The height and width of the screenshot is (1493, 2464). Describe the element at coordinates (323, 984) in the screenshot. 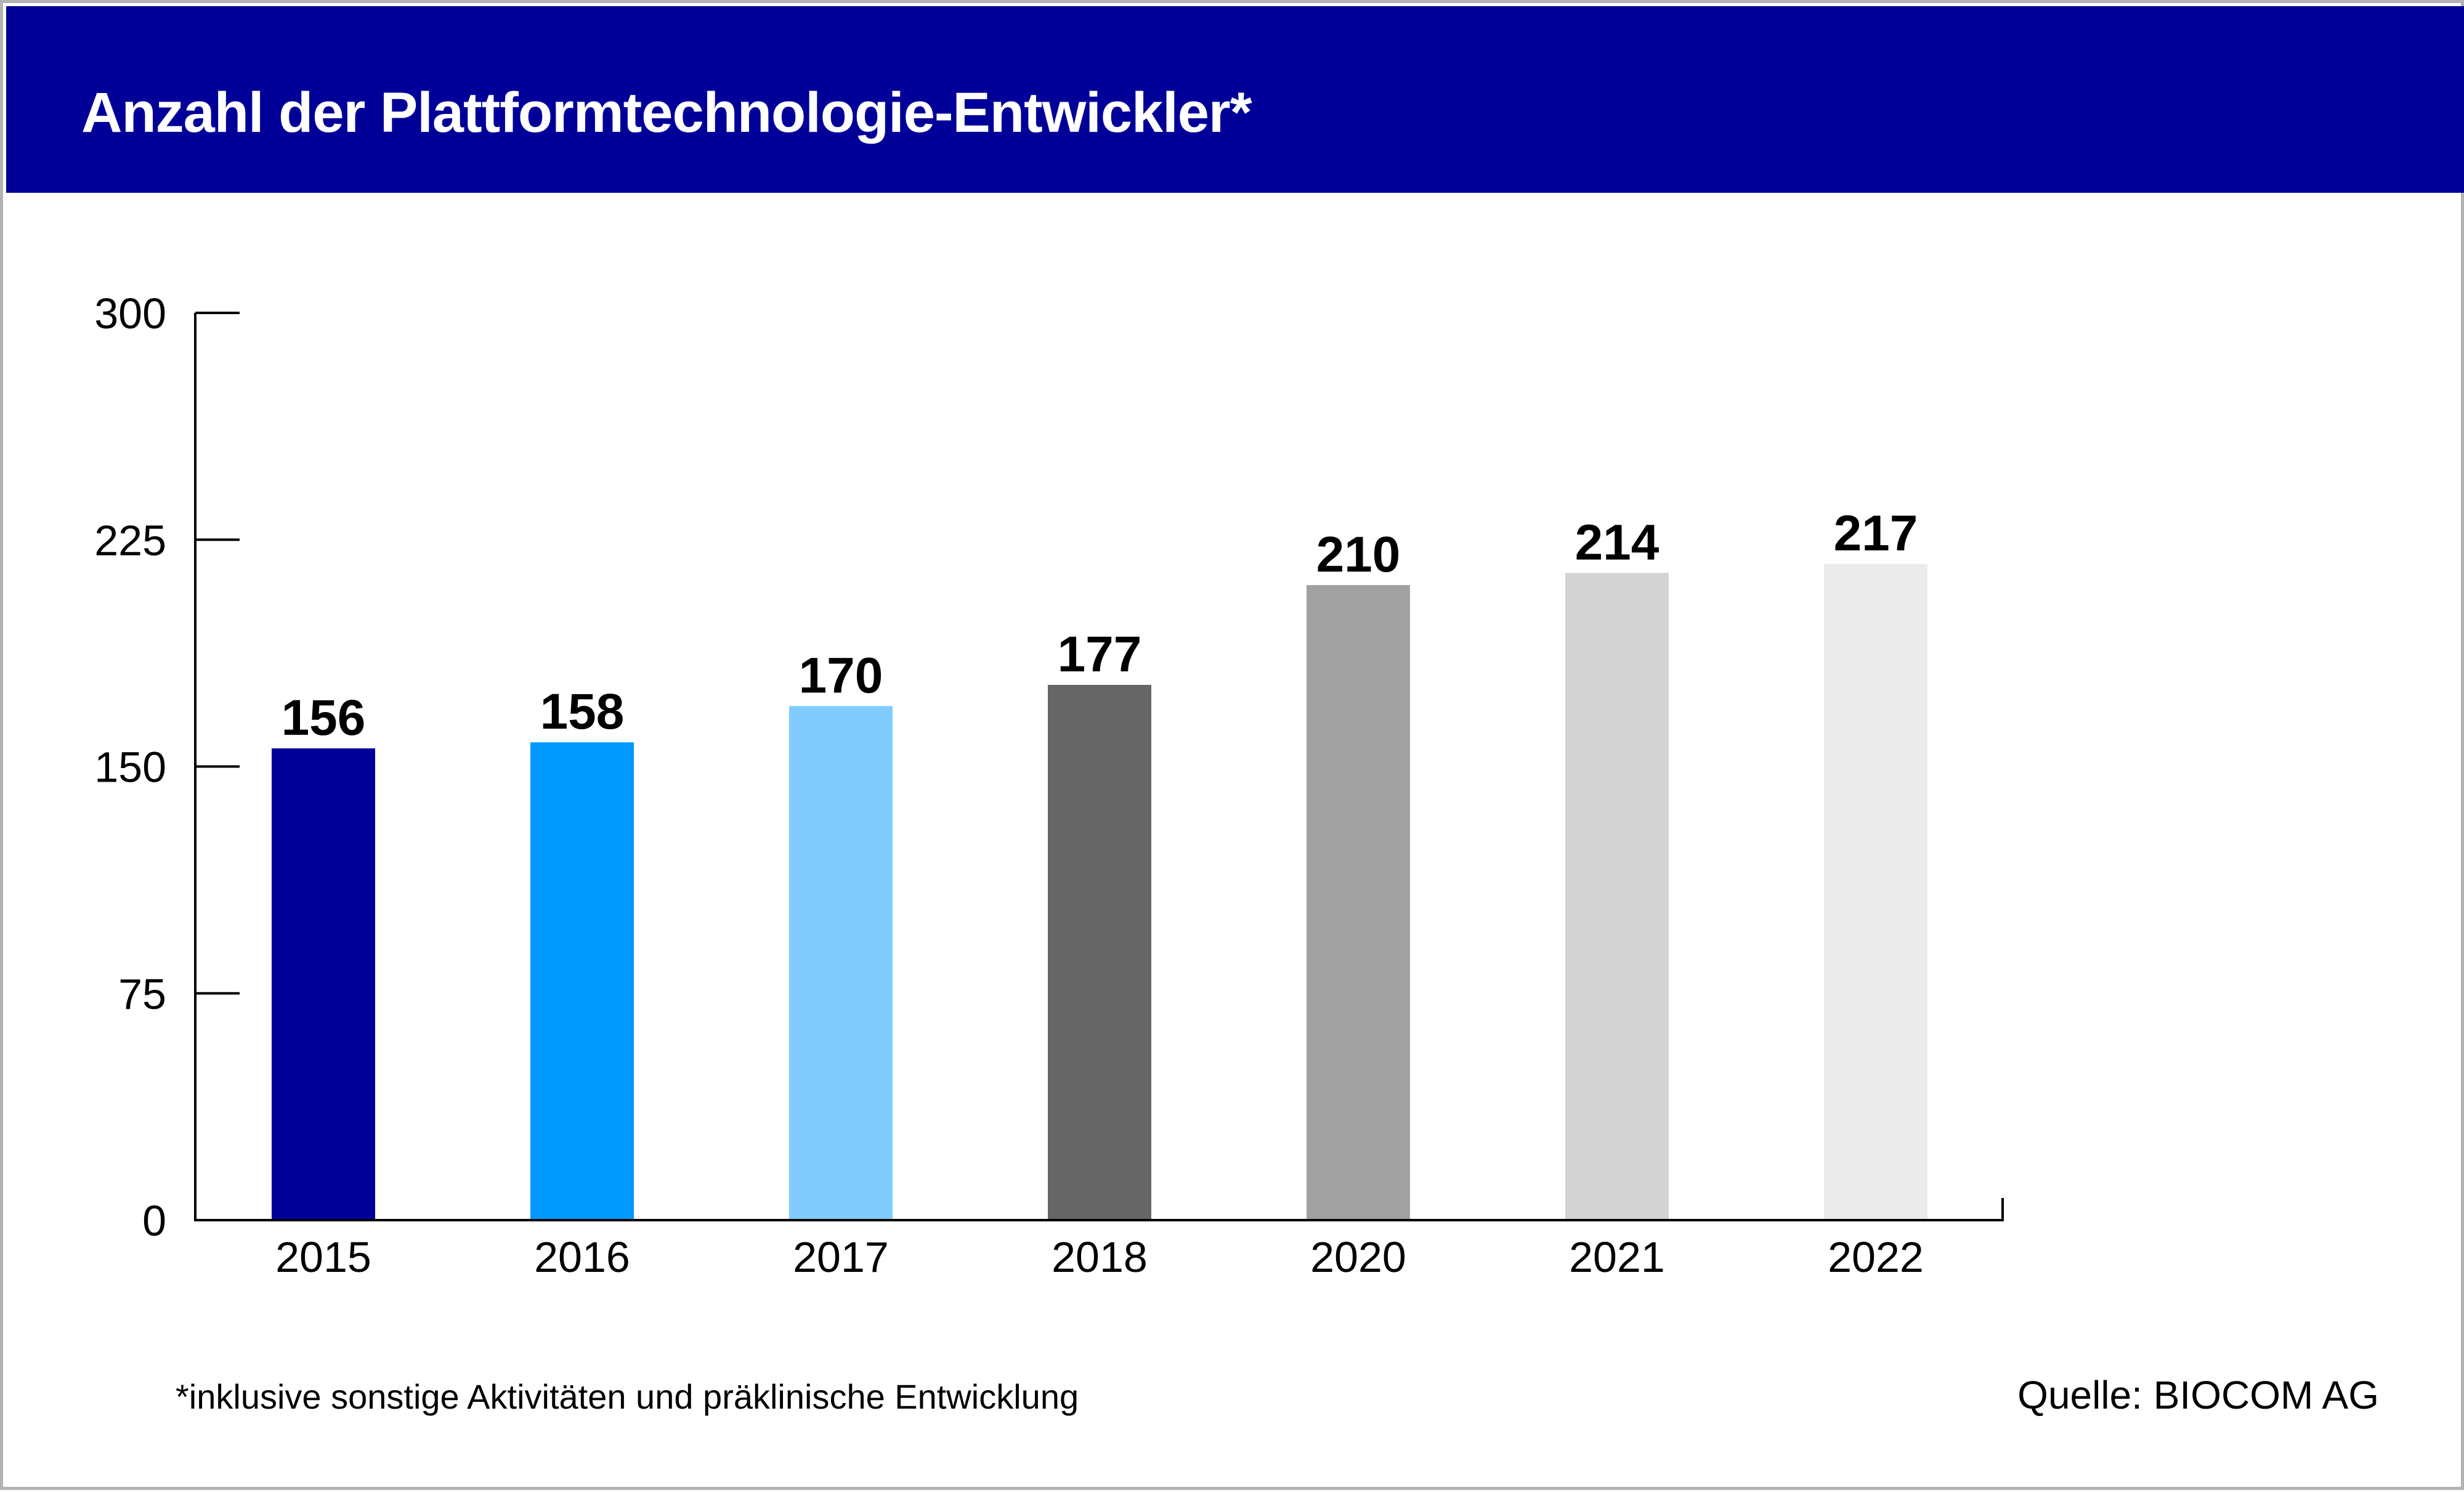

I see `bar-2015` at that location.